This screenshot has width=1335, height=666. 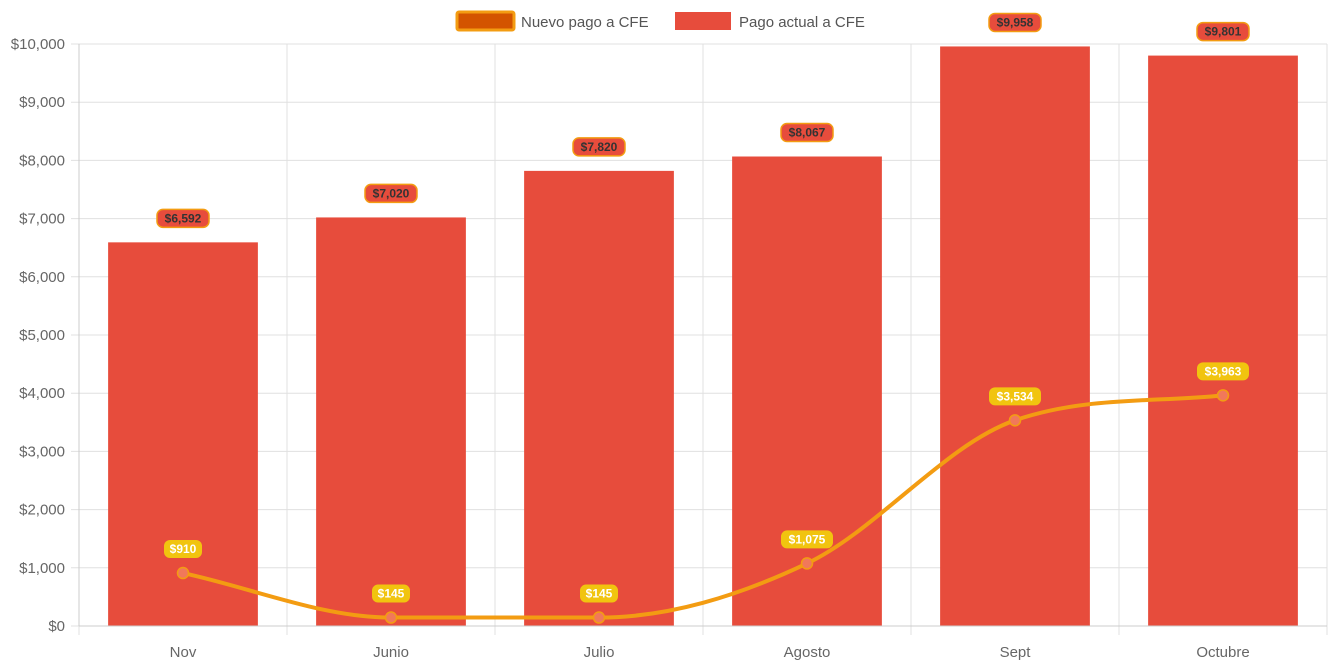 I want to click on legend-label-line: Nuevo pago a CFE, so click(x=585, y=22).